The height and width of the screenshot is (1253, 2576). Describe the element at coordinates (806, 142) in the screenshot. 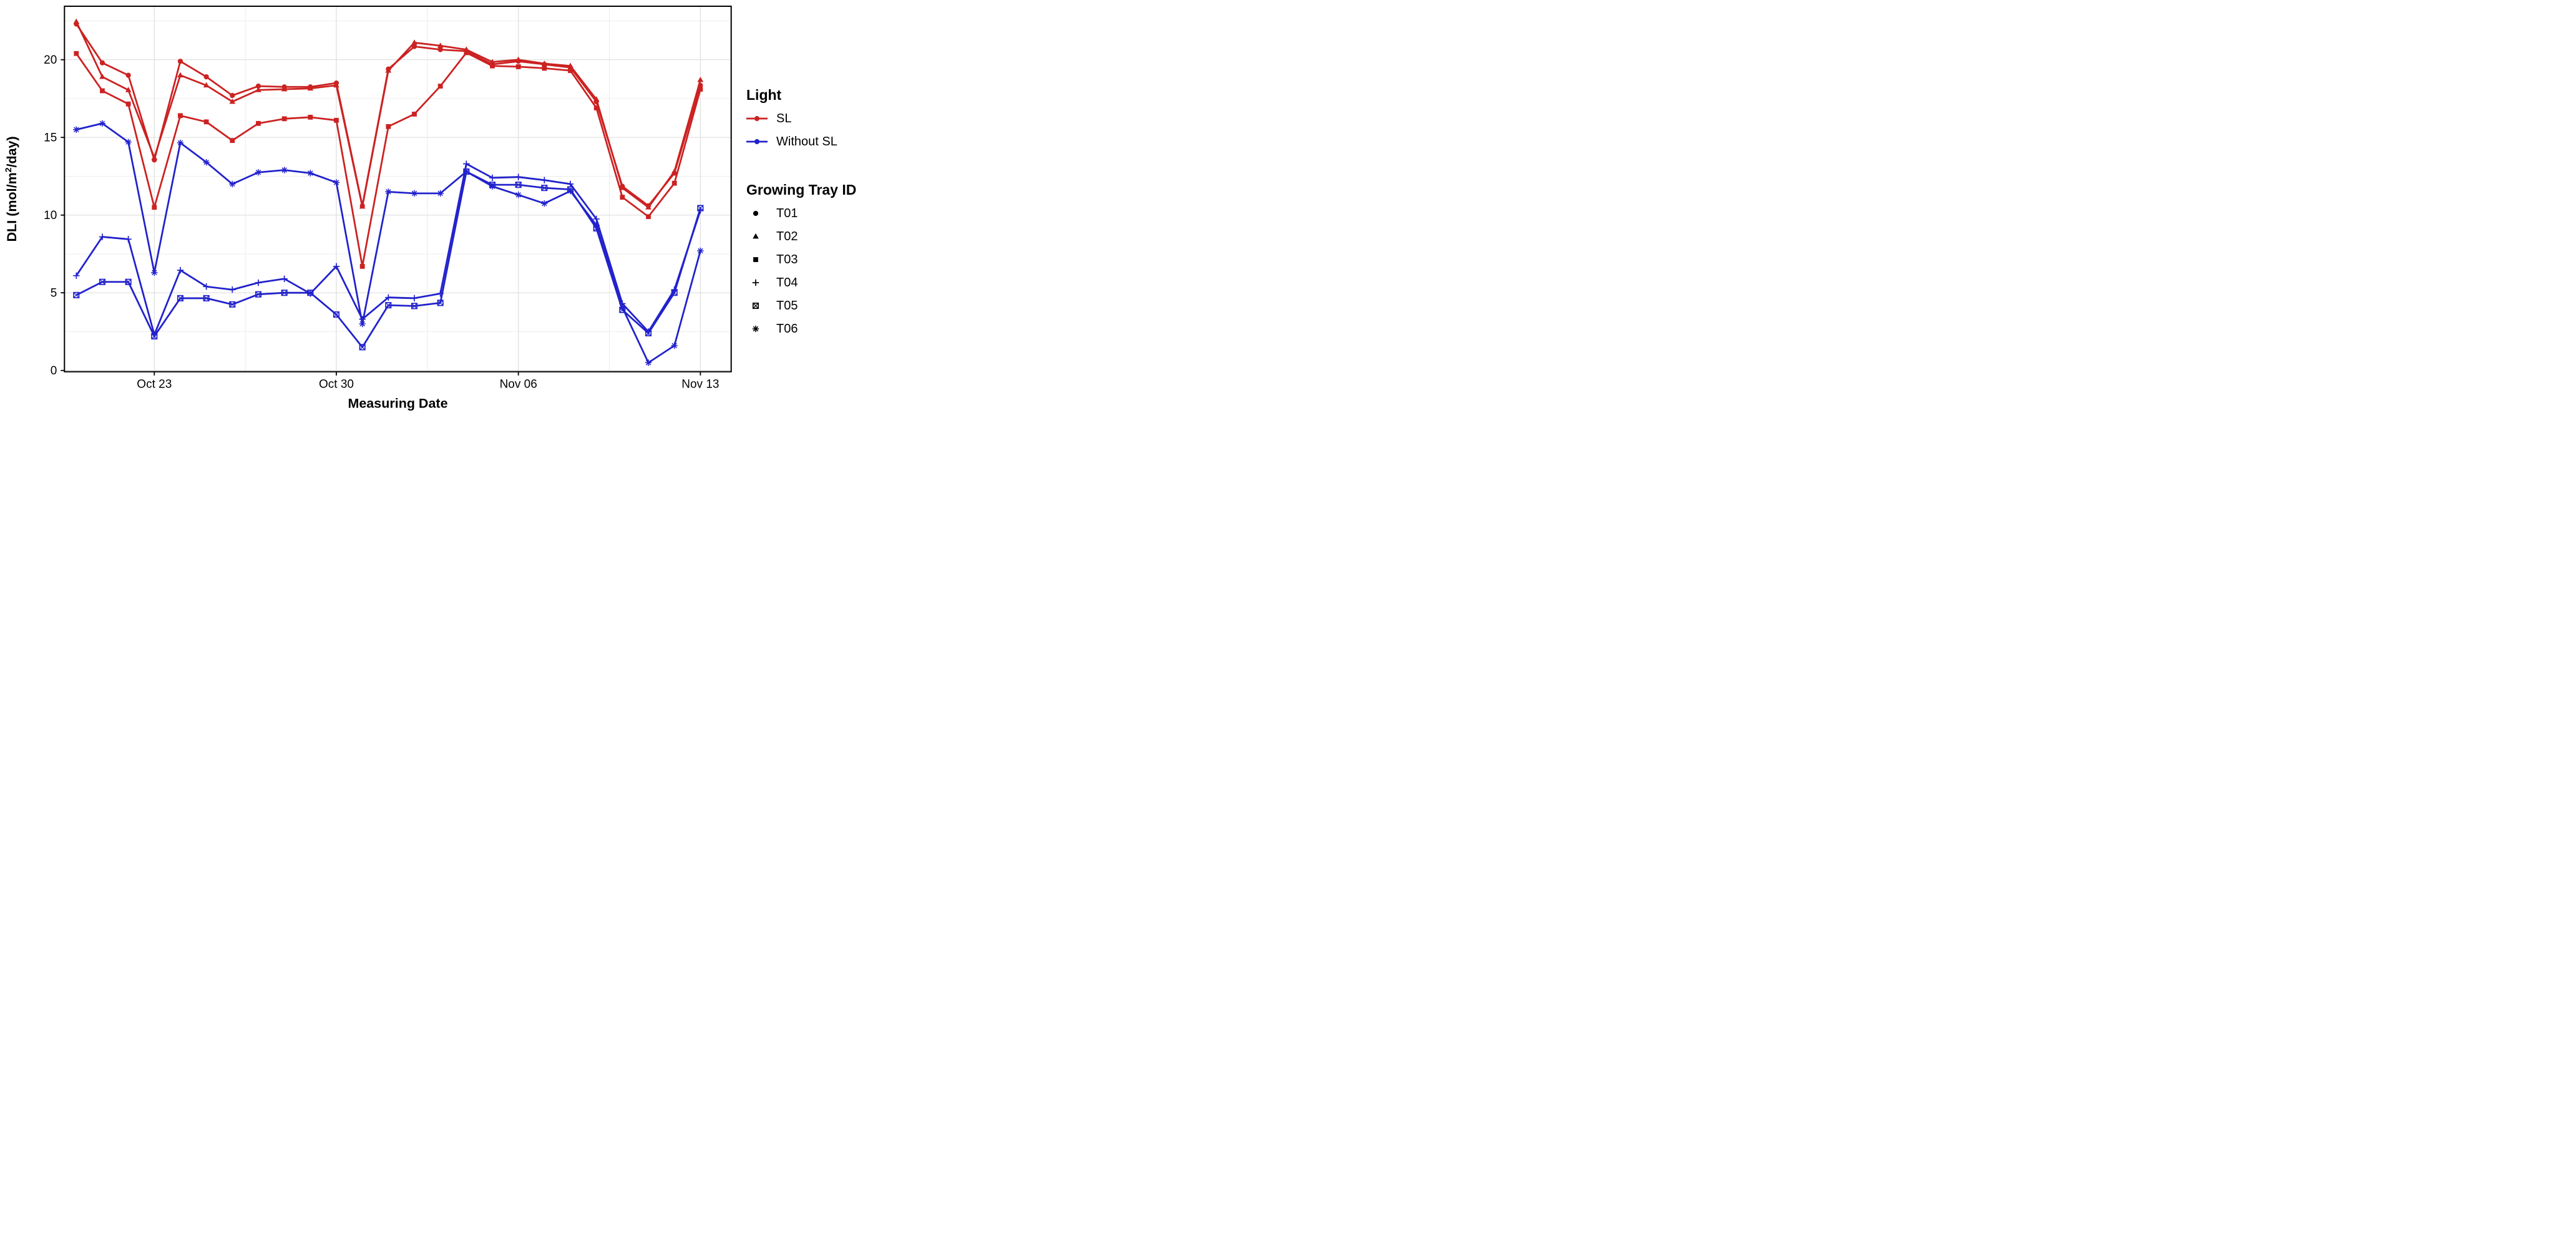

I see `legend-label: Without SL` at that location.